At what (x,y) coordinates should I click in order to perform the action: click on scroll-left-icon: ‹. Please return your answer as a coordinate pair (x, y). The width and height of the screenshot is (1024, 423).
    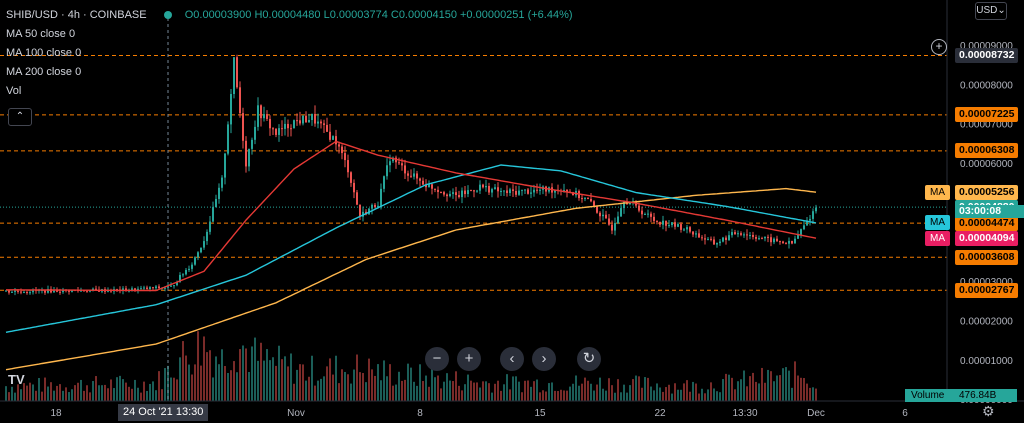
    Looking at the image, I should click on (512, 359).